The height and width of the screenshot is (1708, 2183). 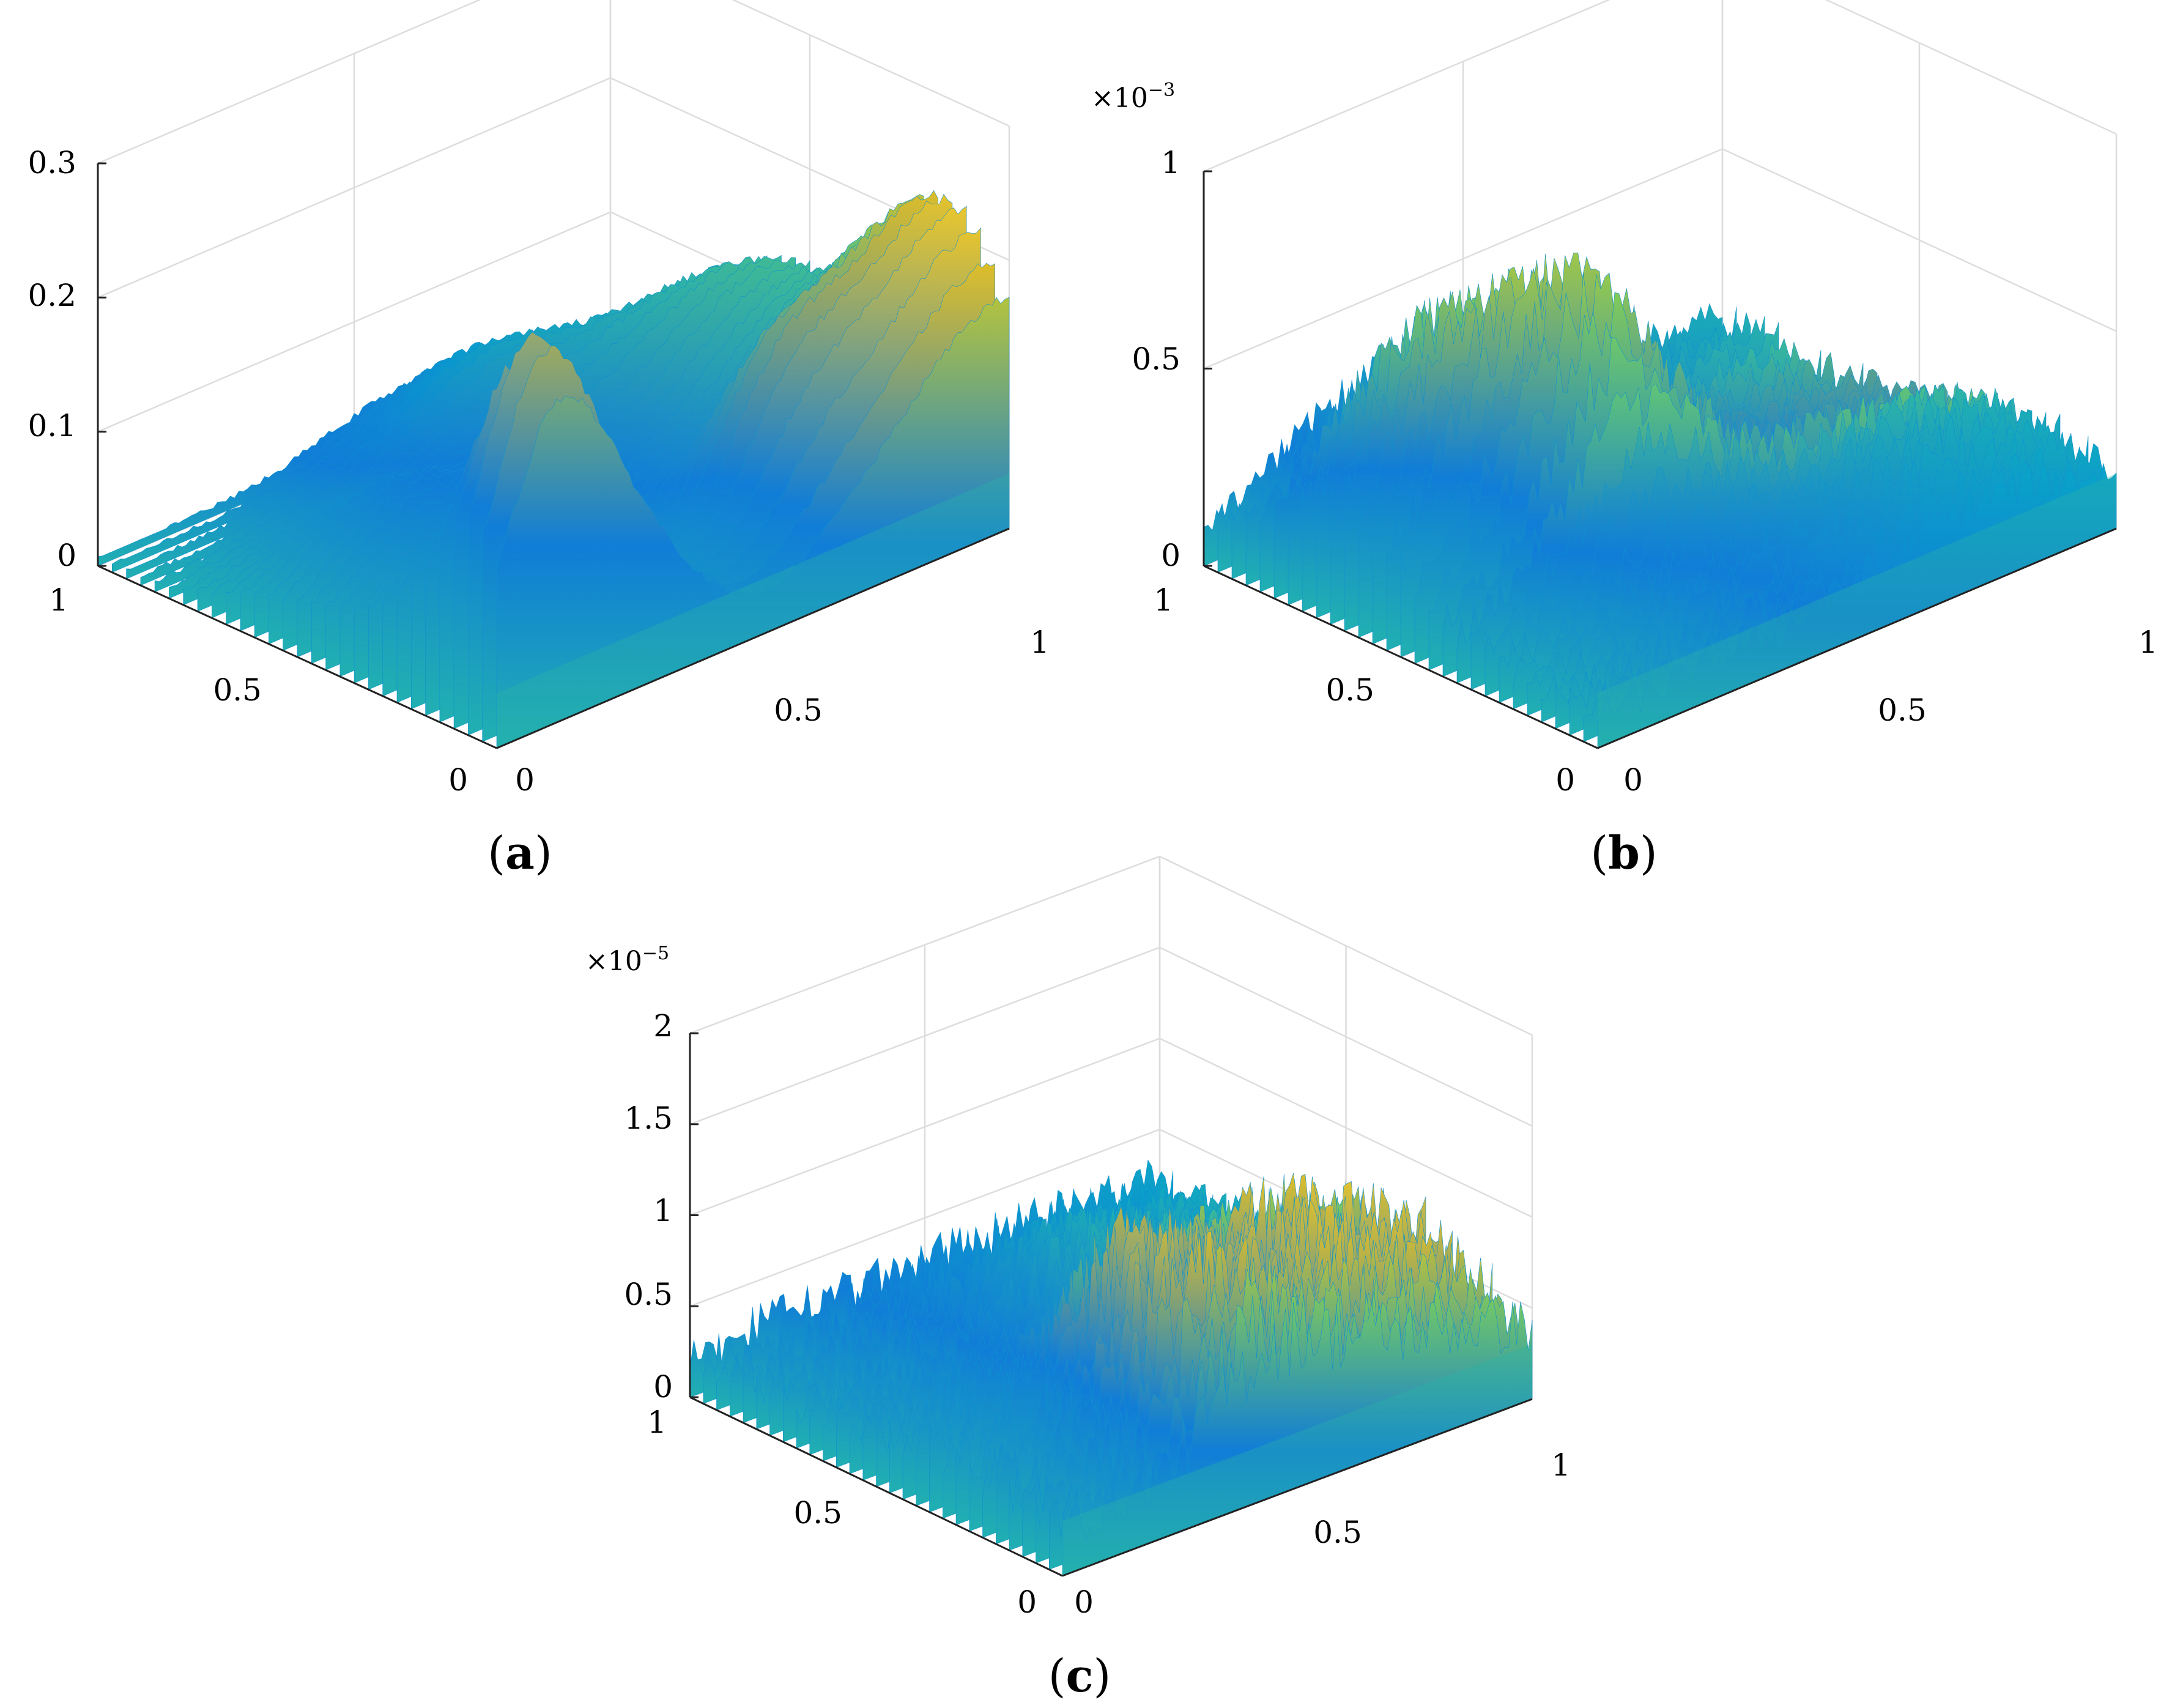 What do you see at coordinates (1133, 97) in the screenshot?
I see `z-scale-label: ×10⁻³` at bounding box center [1133, 97].